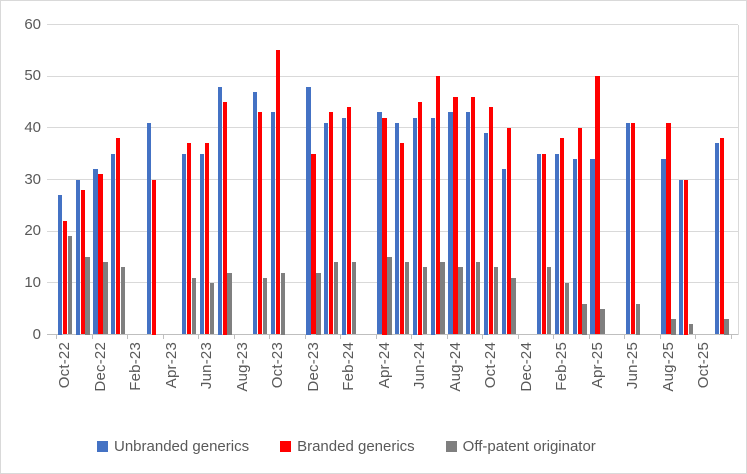 This screenshot has height=474, width=747. Describe the element at coordinates (704, 365) in the screenshot. I see `x-axis-label: Oct-25` at that location.